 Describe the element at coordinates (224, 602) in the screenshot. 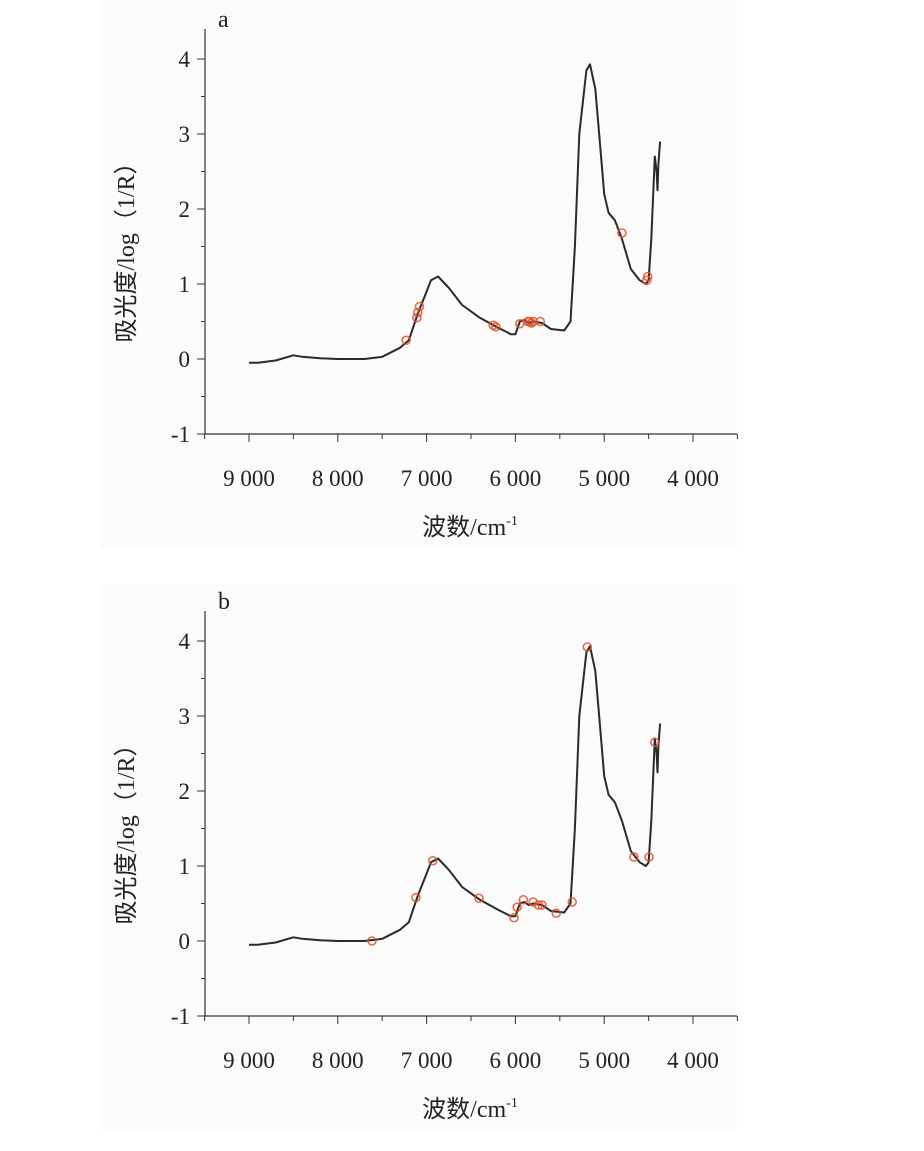

I see `panel-label: b` at that location.